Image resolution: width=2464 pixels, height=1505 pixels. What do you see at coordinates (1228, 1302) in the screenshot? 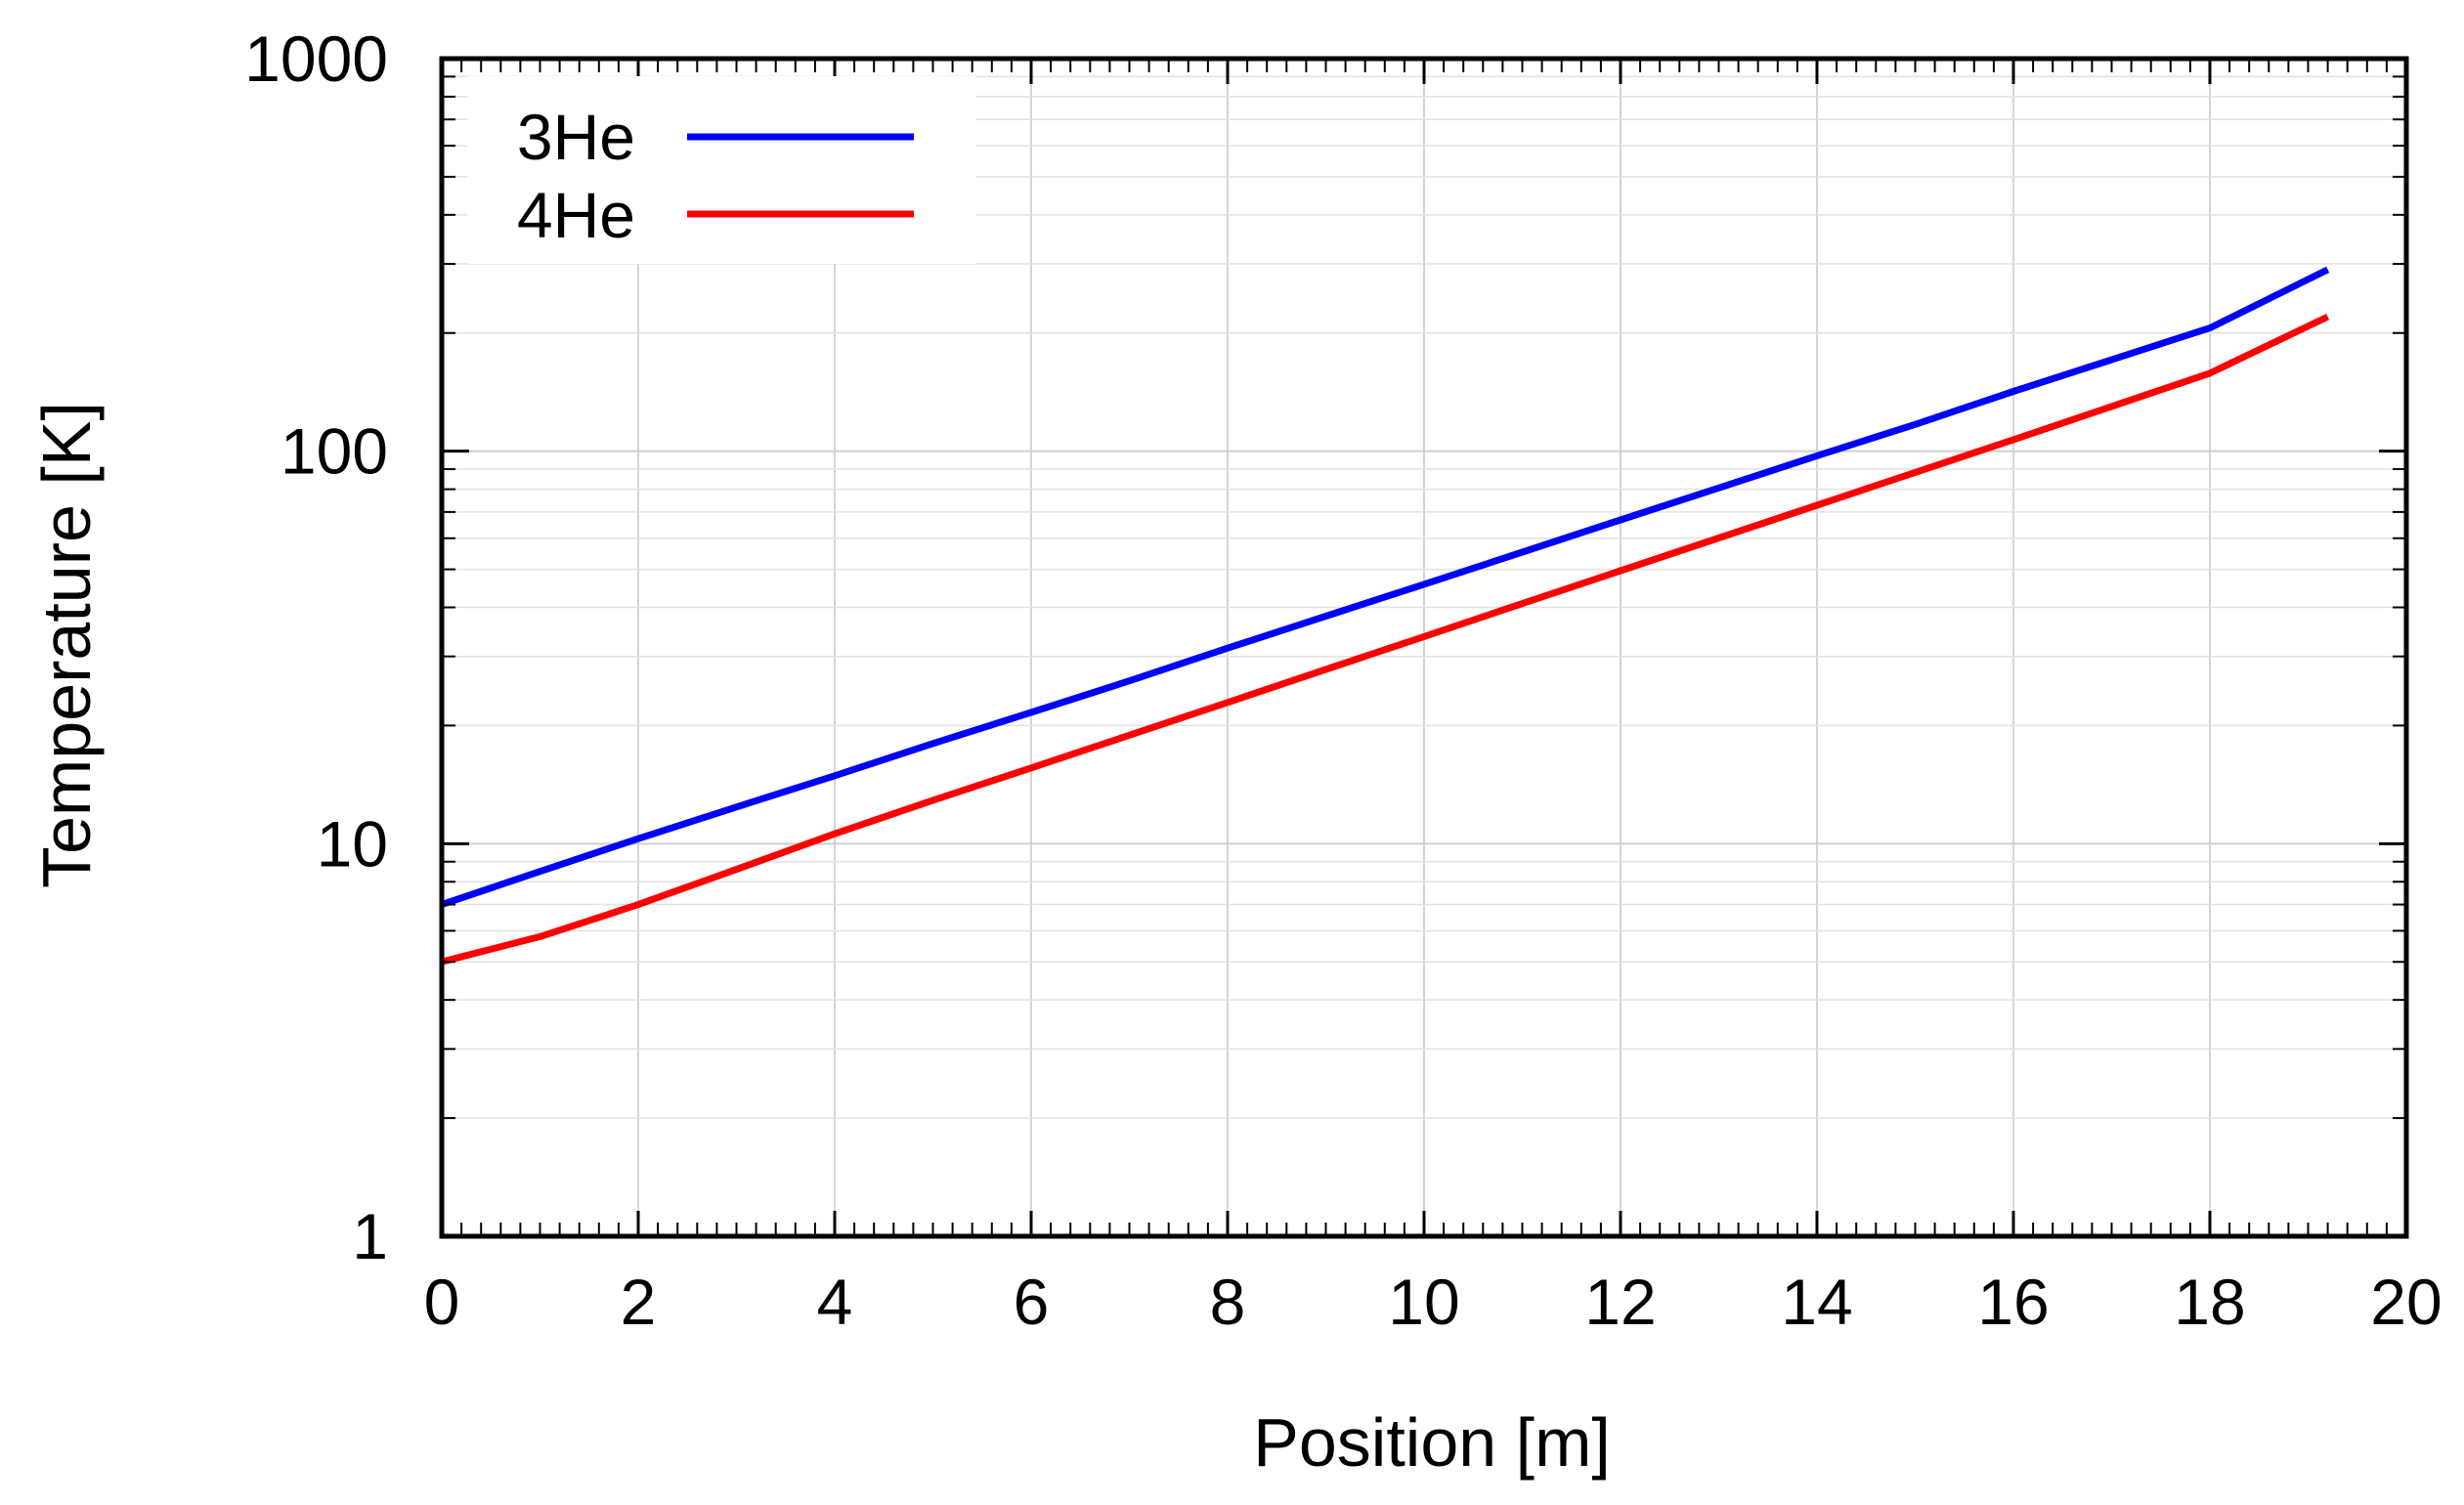
I see `x-tick-label: 8` at bounding box center [1228, 1302].